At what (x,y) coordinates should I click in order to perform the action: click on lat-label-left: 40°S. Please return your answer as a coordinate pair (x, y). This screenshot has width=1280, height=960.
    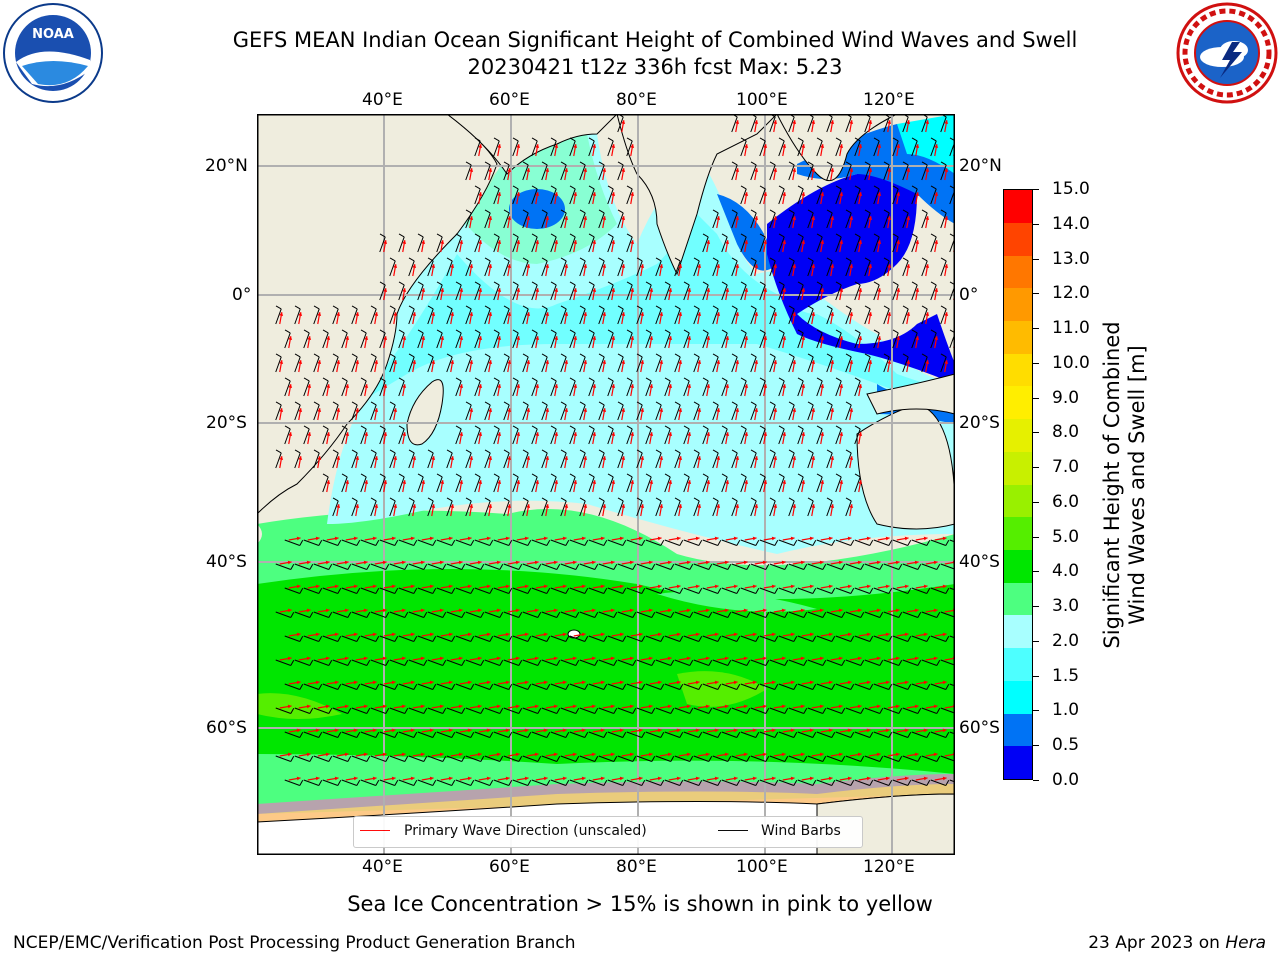
    Looking at the image, I should click on (226, 562).